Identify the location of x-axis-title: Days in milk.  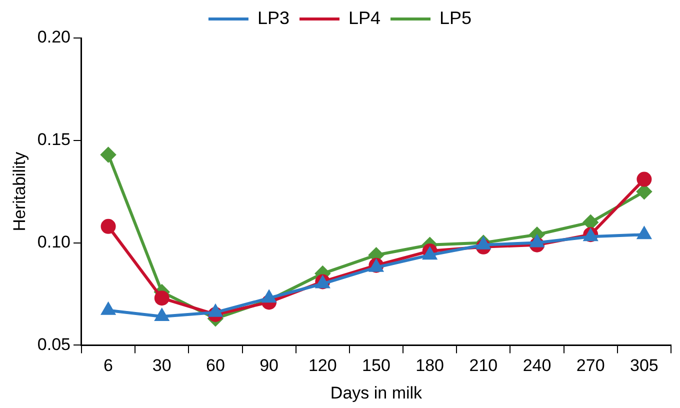
(376, 392).